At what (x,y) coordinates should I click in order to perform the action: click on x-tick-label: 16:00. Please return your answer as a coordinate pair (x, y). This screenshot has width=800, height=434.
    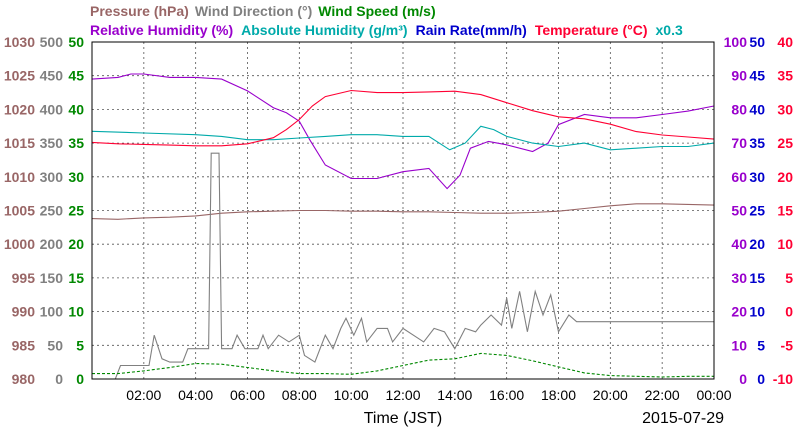
    Looking at the image, I should click on (506, 395).